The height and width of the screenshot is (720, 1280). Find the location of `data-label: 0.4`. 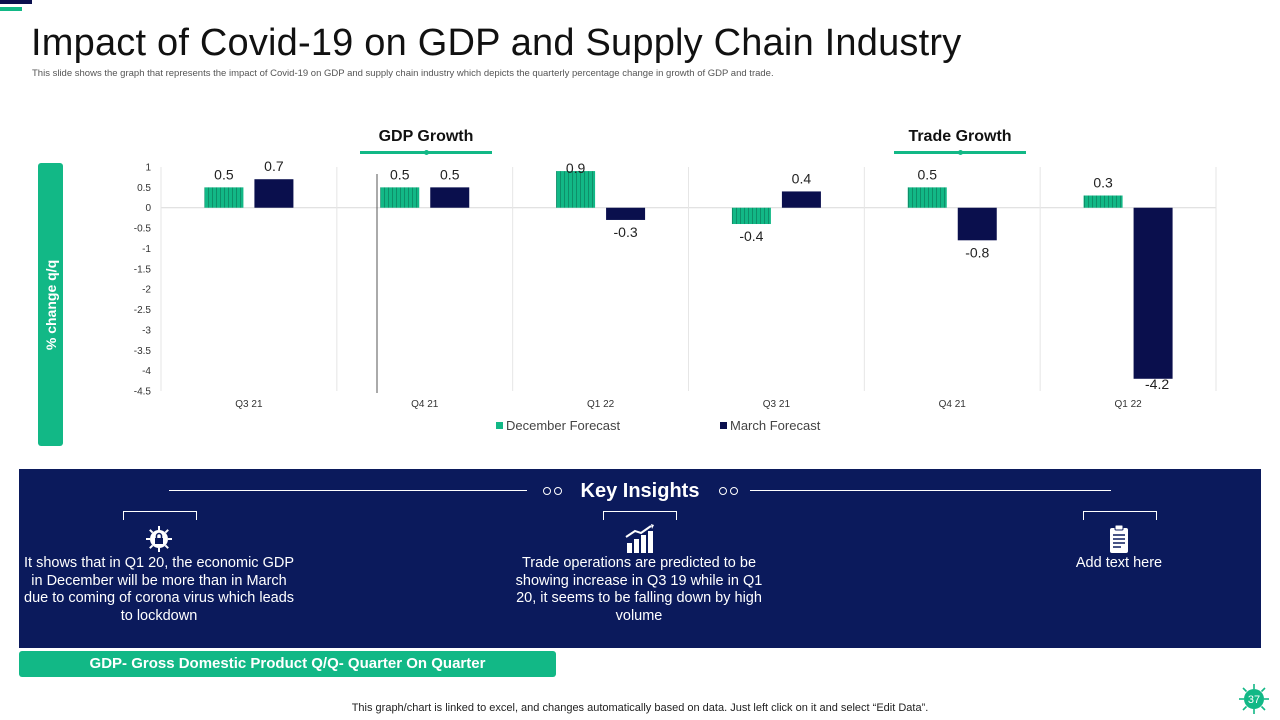

data-label: 0.4 is located at coordinates (802, 178).